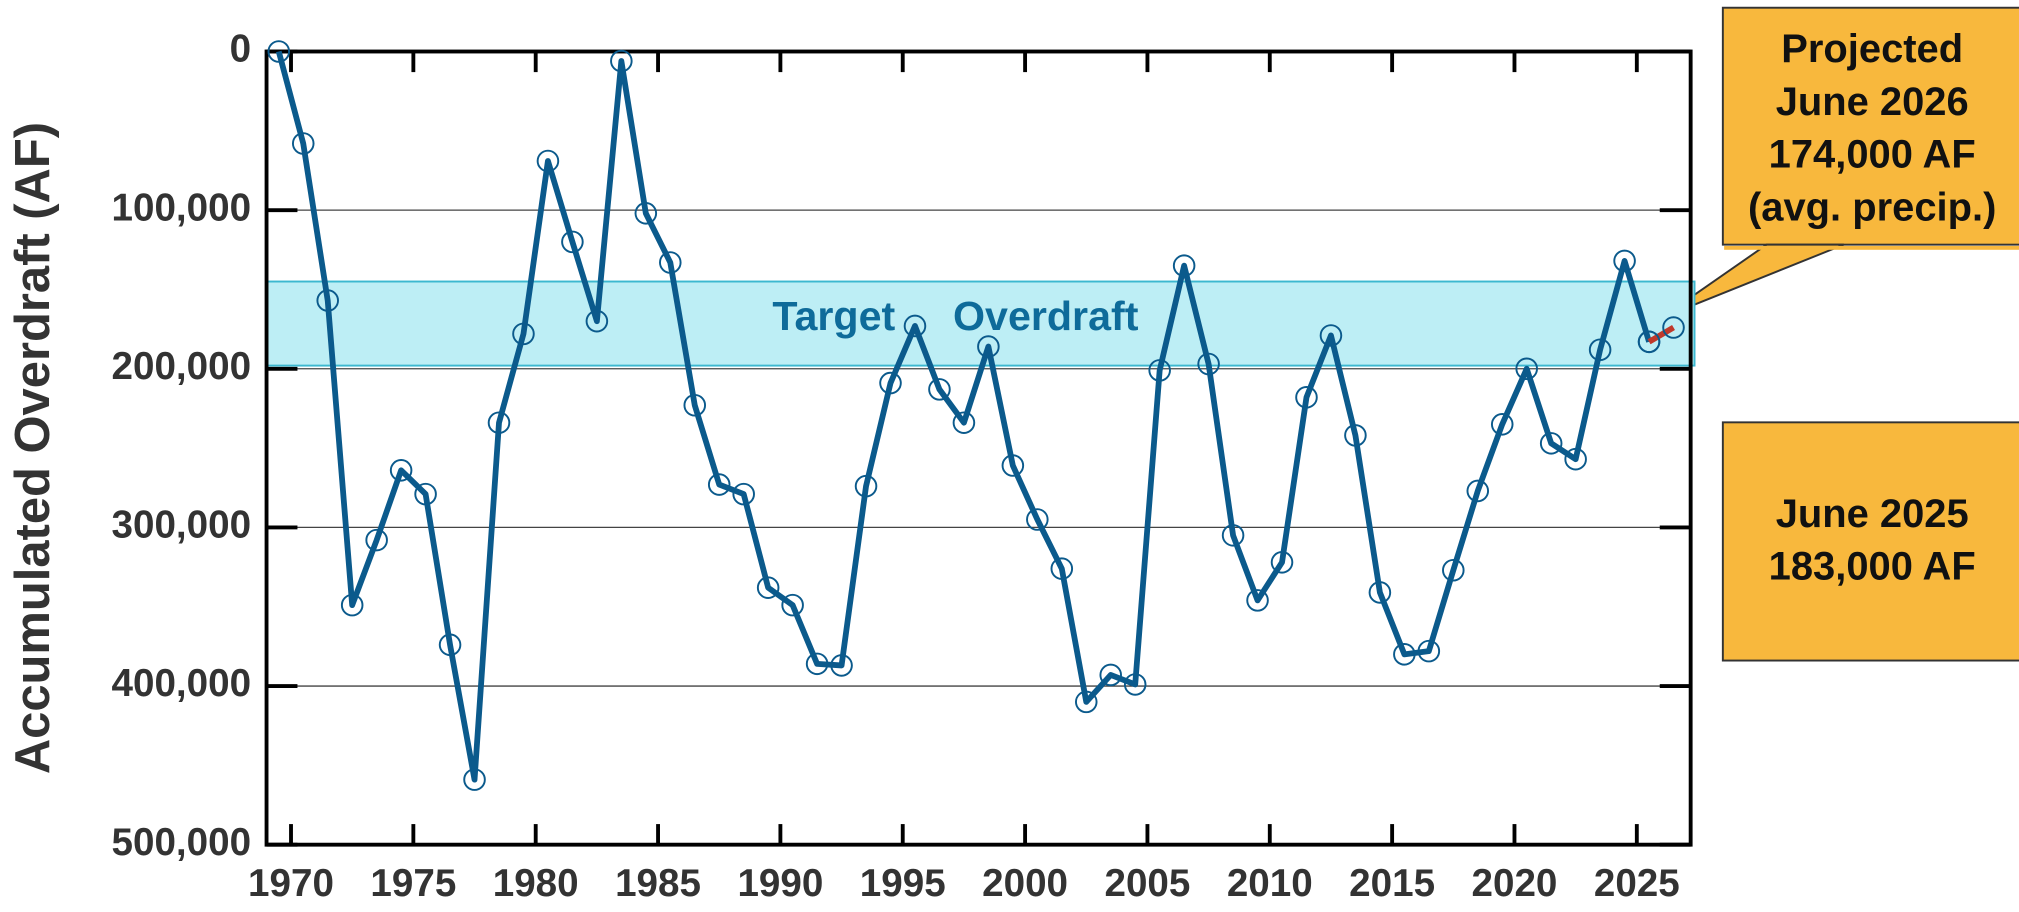  What do you see at coordinates (1637, 883) in the screenshot?
I see `x-tick-label: 2025` at bounding box center [1637, 883].